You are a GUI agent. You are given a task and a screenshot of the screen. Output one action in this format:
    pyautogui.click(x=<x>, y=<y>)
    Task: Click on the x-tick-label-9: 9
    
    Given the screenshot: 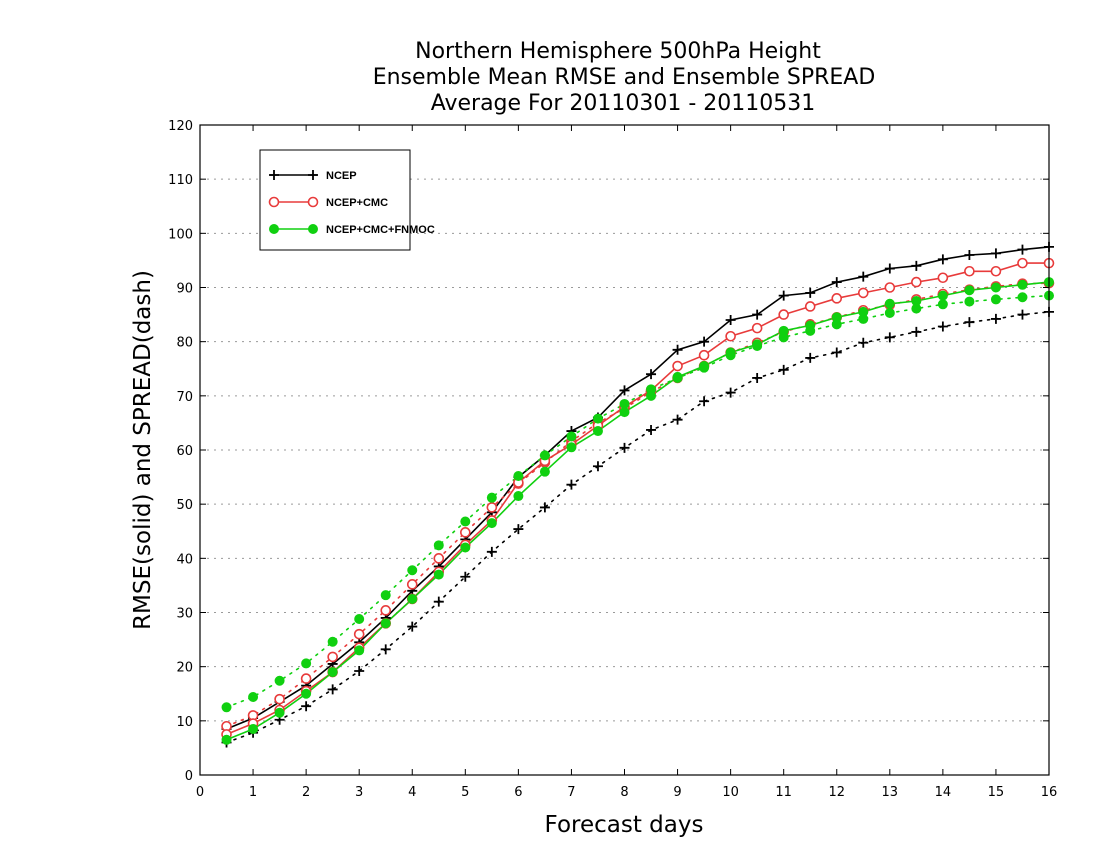 What is the action you would take?
    pyautogui.click(x=677, y=792)
    